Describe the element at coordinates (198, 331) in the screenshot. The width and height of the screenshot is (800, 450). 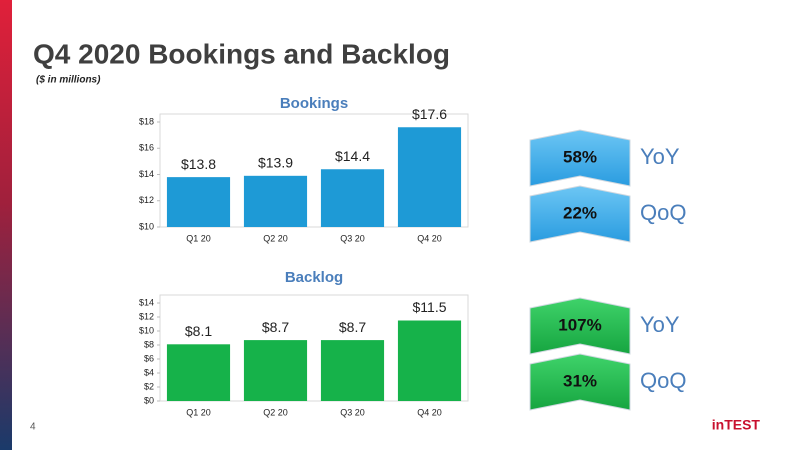
I see `value-label: $8.1` at that location.